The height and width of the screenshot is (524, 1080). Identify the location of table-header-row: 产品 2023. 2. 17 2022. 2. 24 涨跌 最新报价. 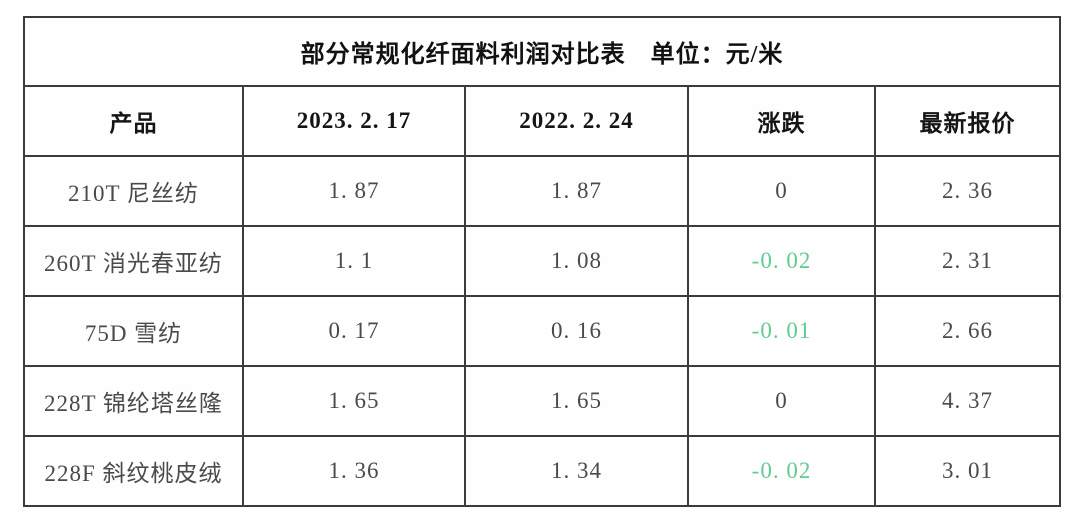
(542, 121).